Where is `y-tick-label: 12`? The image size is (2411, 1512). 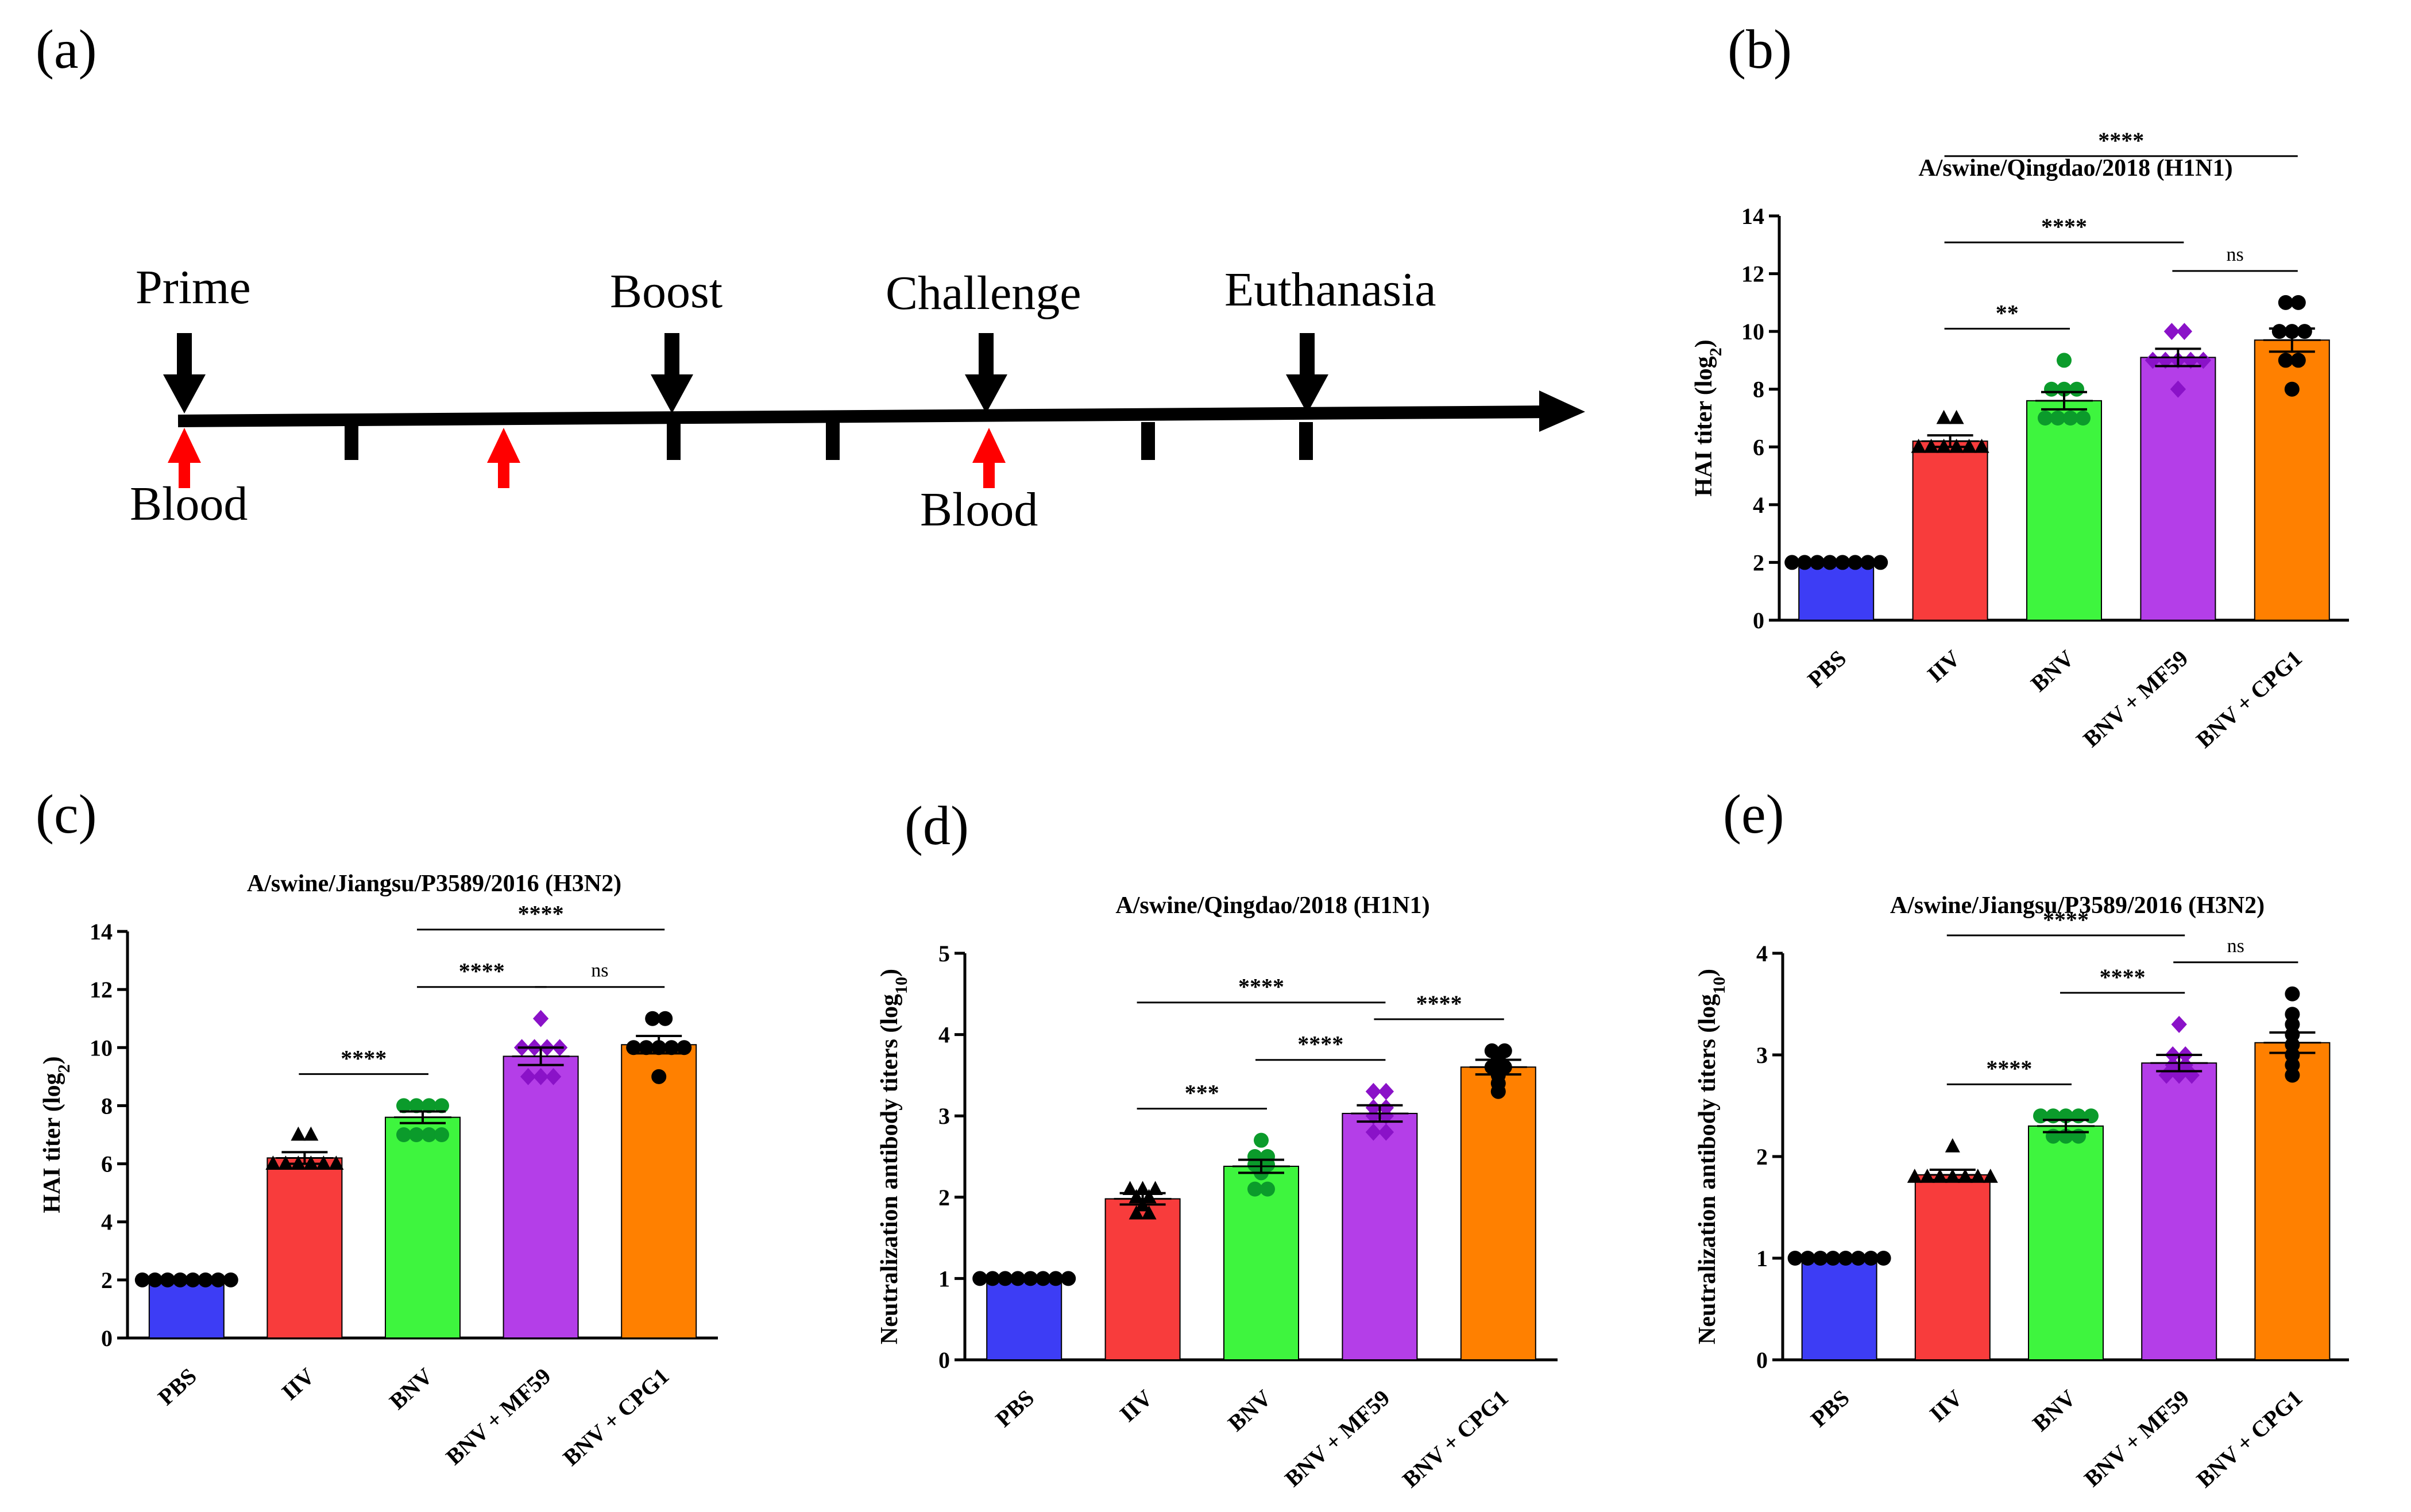
y-tick-label: 12 is located at coordinates (1752, 274).